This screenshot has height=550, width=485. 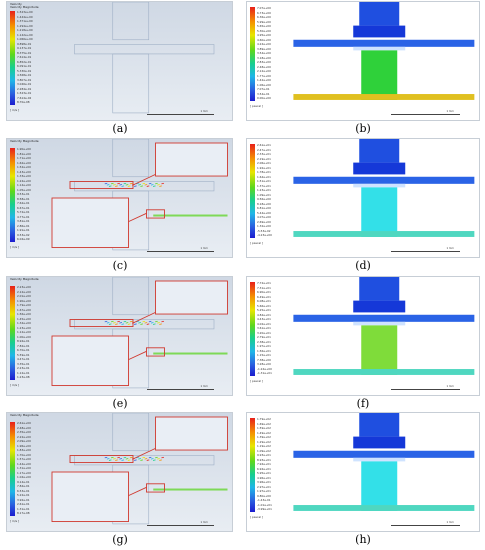 I want to click on tick-label: 1.91e-01, so click(x=23, y=230).